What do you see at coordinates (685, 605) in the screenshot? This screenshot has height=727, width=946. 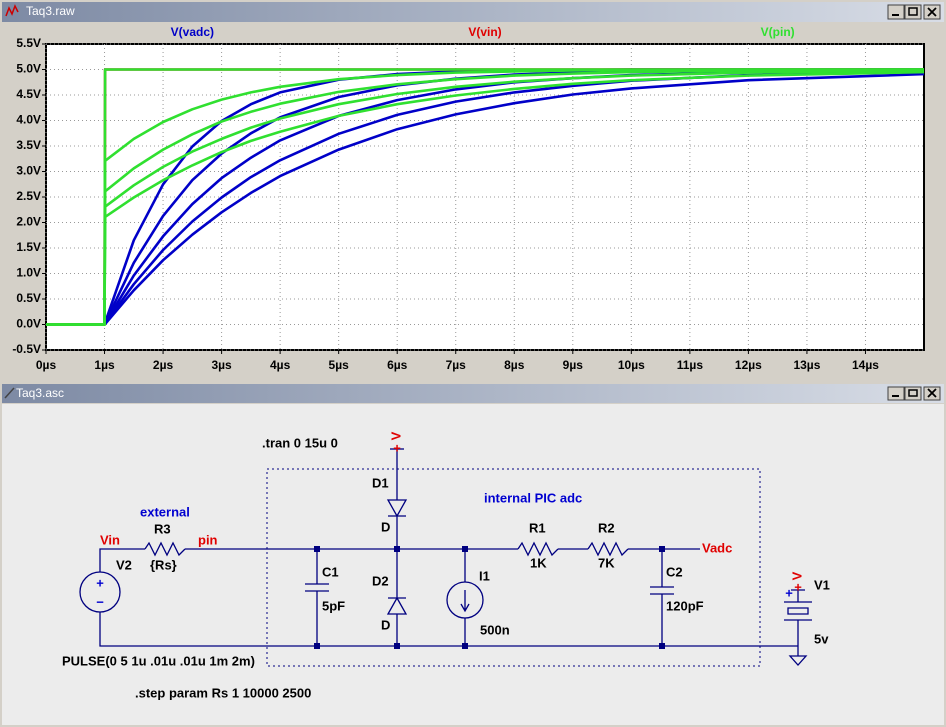 I see `component-value: 120pF` at bounding box center [685, 605].